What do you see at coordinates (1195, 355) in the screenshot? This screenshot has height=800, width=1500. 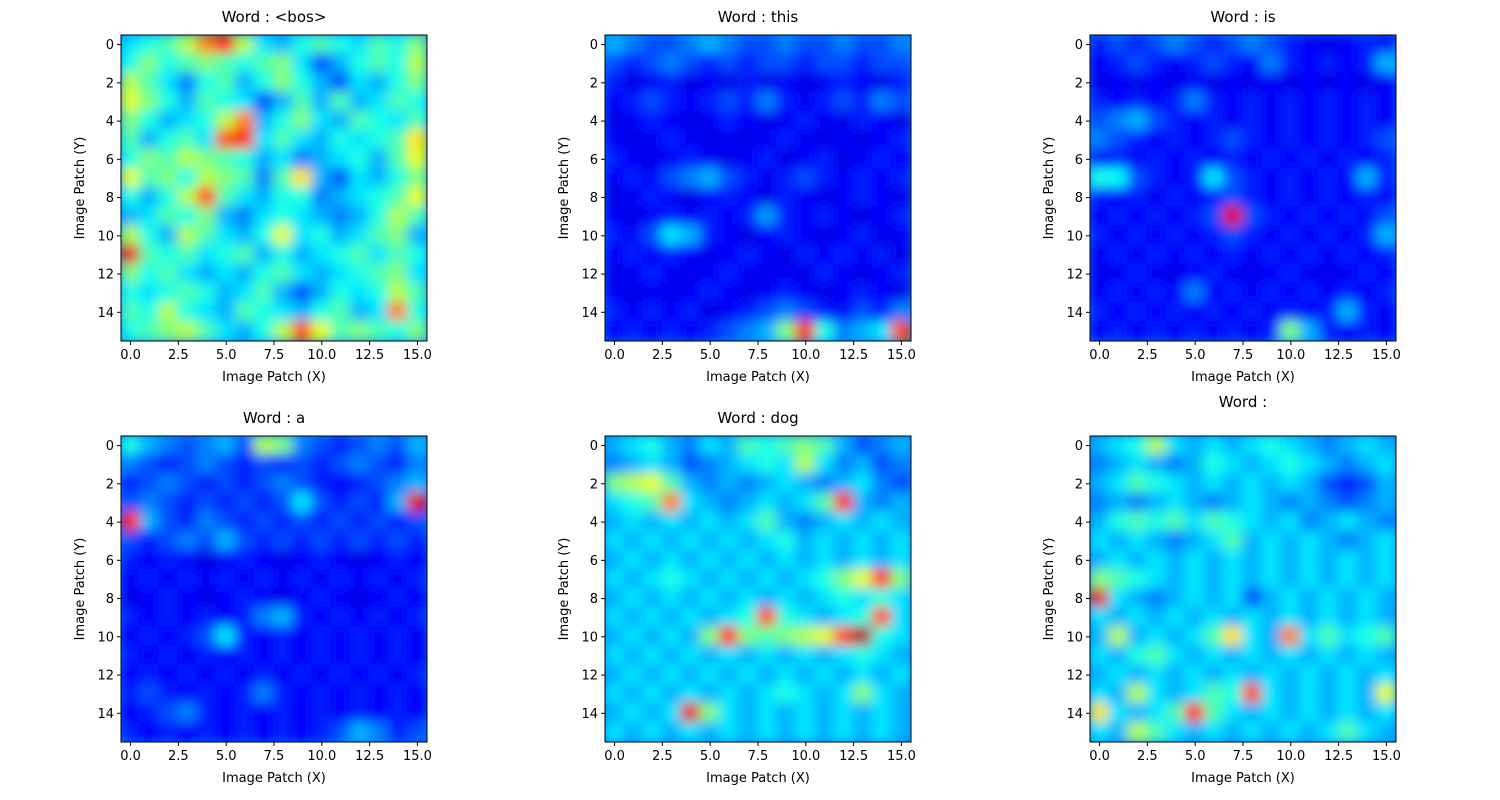 I see `x-tick-label: 5.0` at bounding box center [1195, 355].